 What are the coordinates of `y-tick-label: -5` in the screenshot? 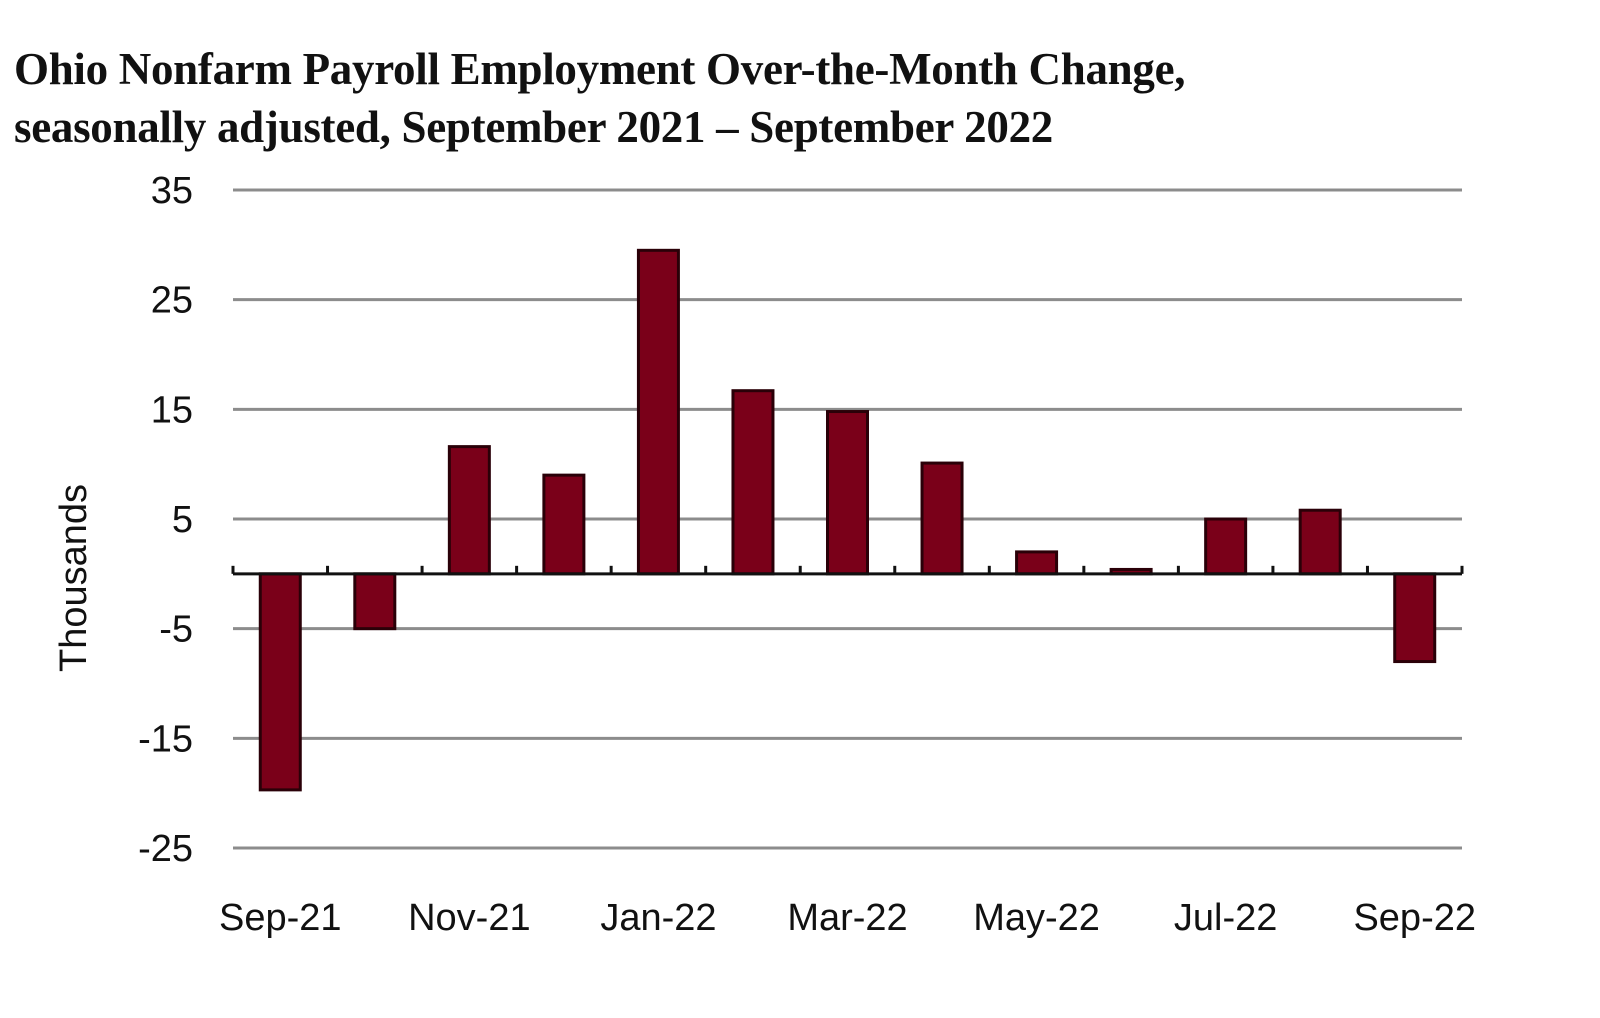 It's located at (176, 630).